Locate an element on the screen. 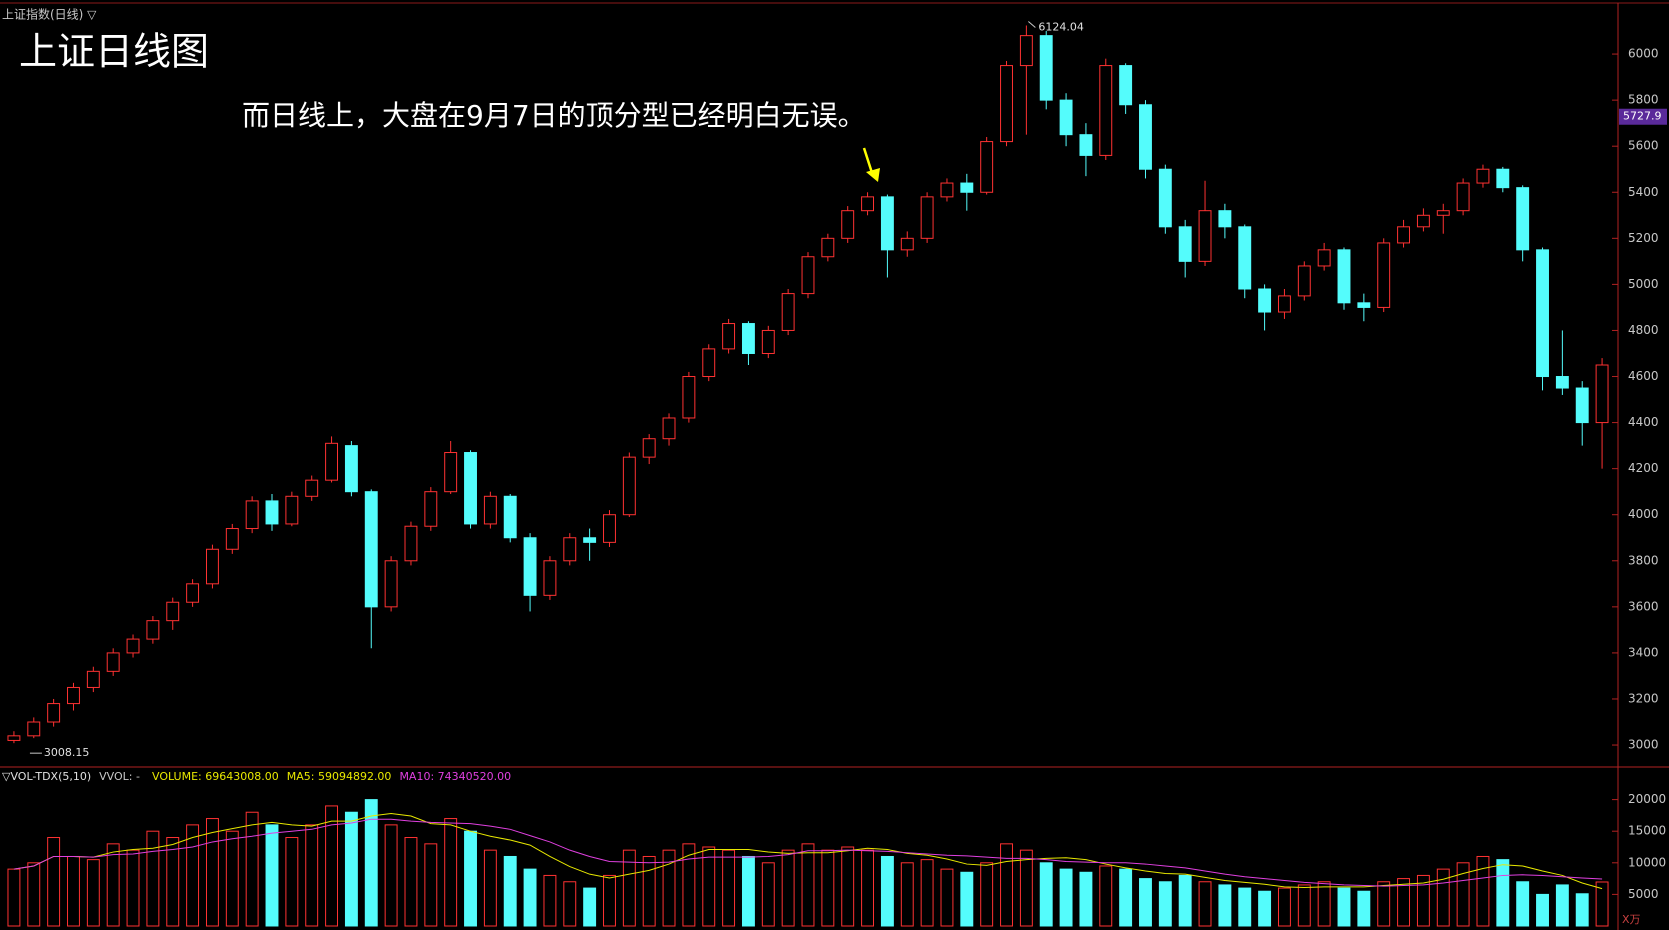  y-tick-label: 10000 is located at coordinates (1647, 862).